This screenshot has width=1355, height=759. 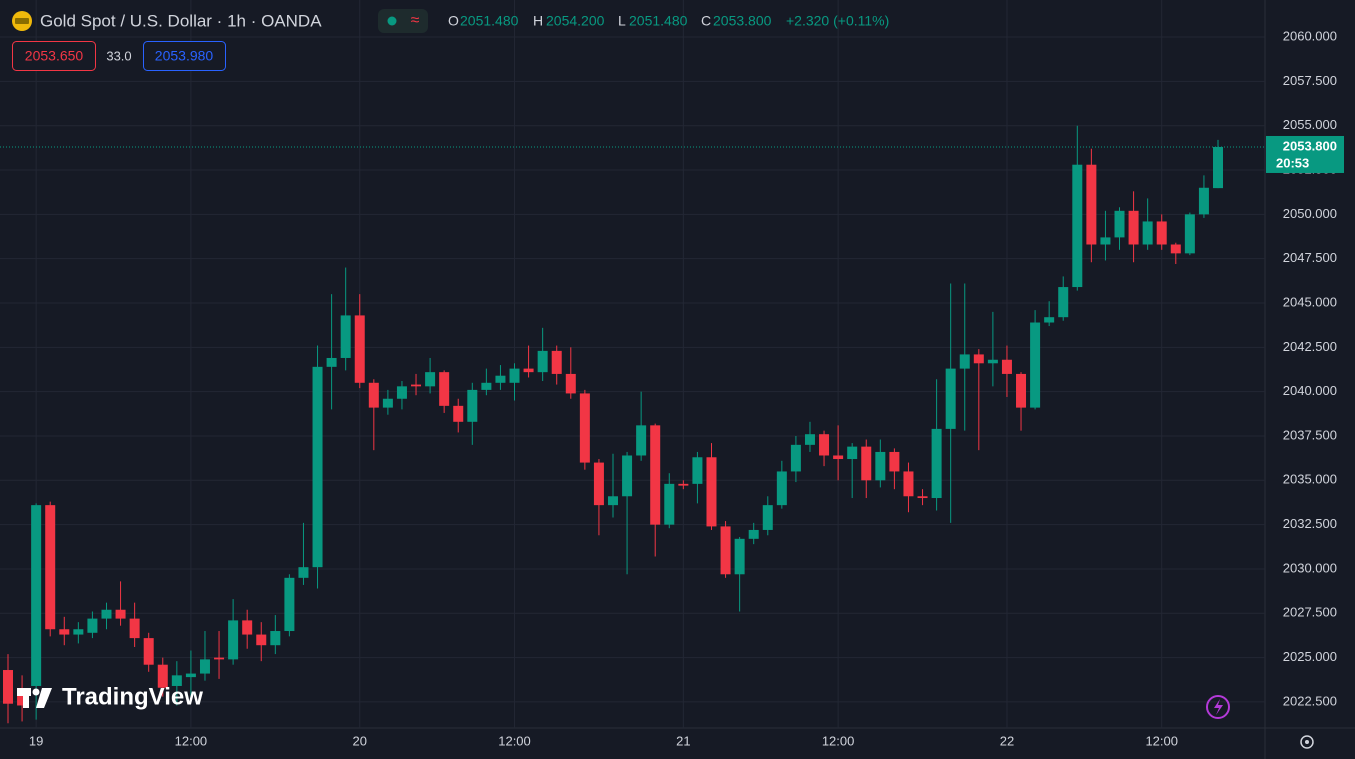 What do you see at coordinates (742, 21) in the screenshot?
I see `close-value: 2053.800` at bounding box center [742, 21].